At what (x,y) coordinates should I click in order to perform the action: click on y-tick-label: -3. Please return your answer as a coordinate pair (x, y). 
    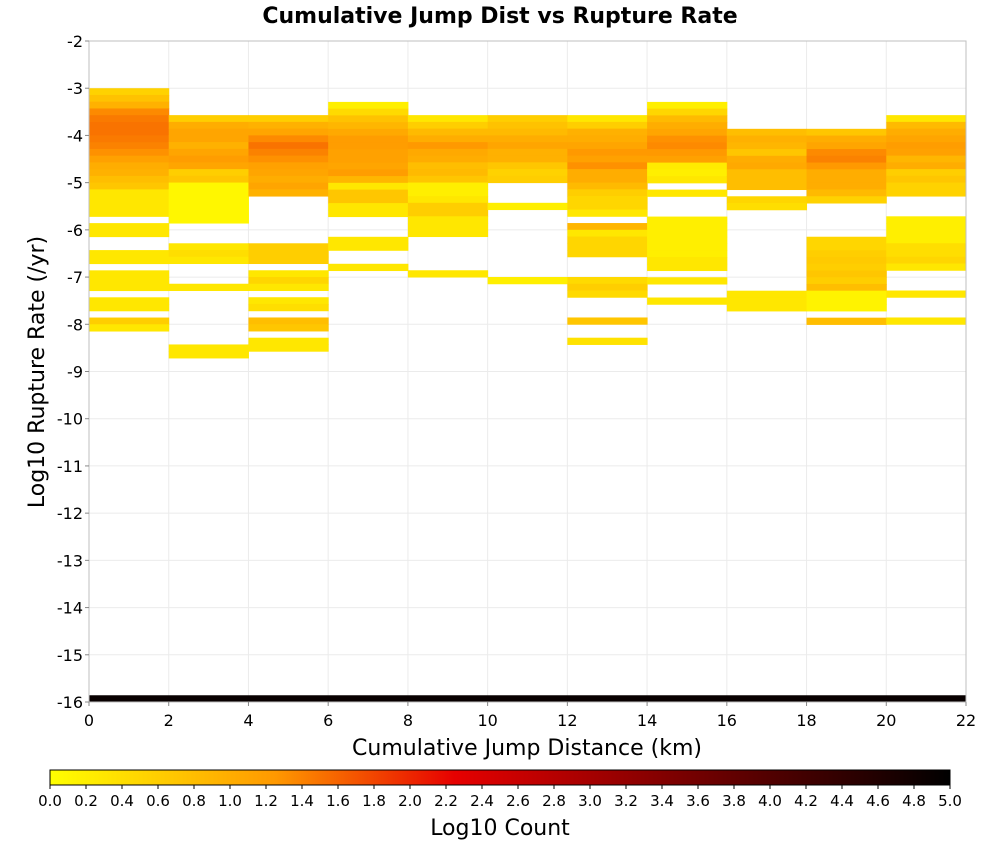
    Looking at the image, I should click on (75, 88).